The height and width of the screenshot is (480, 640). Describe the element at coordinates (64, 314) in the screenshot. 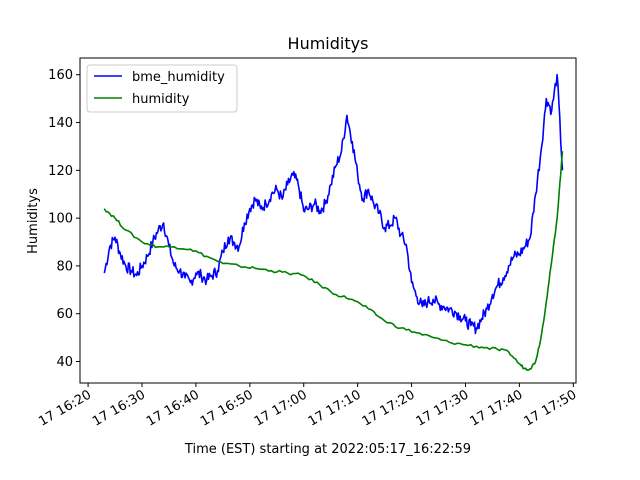

I see `y-tick-label: 60` at that location.